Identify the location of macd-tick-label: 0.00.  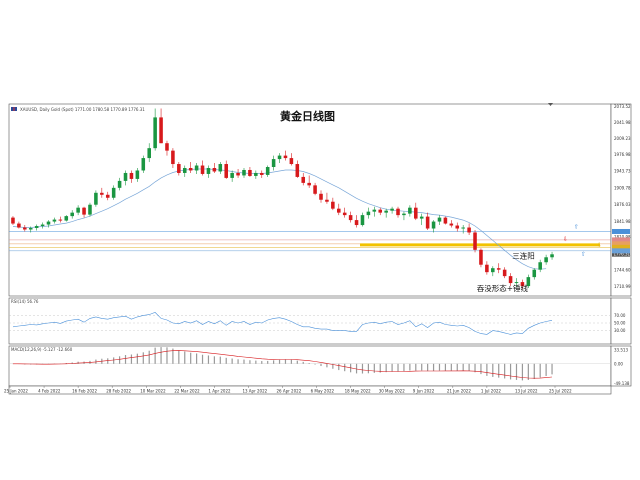
(618, 363).